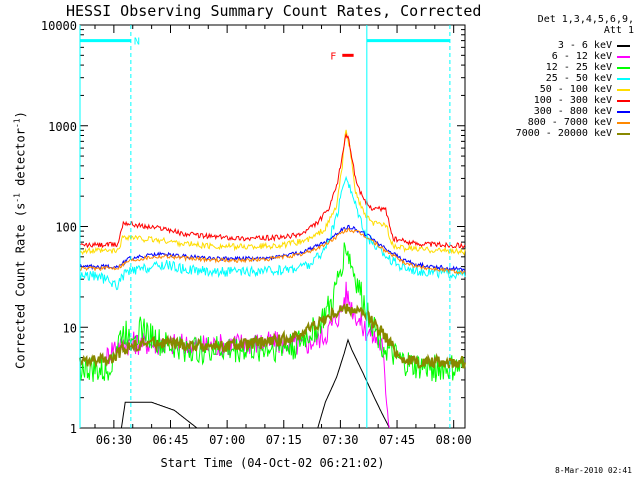 This screenshot has height=480, width=640. I want to click on legend-entry-1: 6 - 12 keV, so click(559, 56).